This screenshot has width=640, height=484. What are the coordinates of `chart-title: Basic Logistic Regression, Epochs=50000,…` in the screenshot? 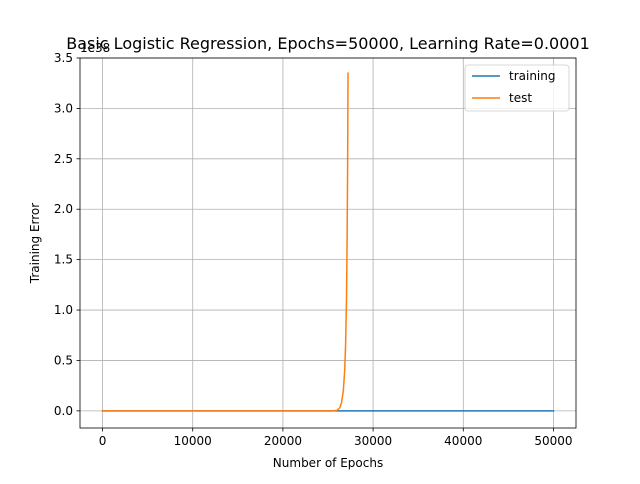 It's located at (328, 43).